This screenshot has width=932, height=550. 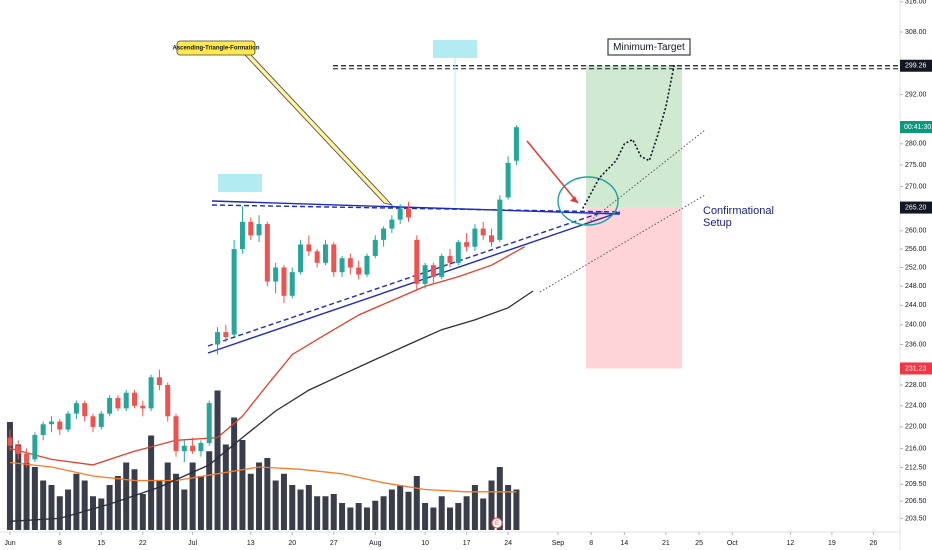 I want to click on countdown: 00:41:30, so click(x=917, y=127).